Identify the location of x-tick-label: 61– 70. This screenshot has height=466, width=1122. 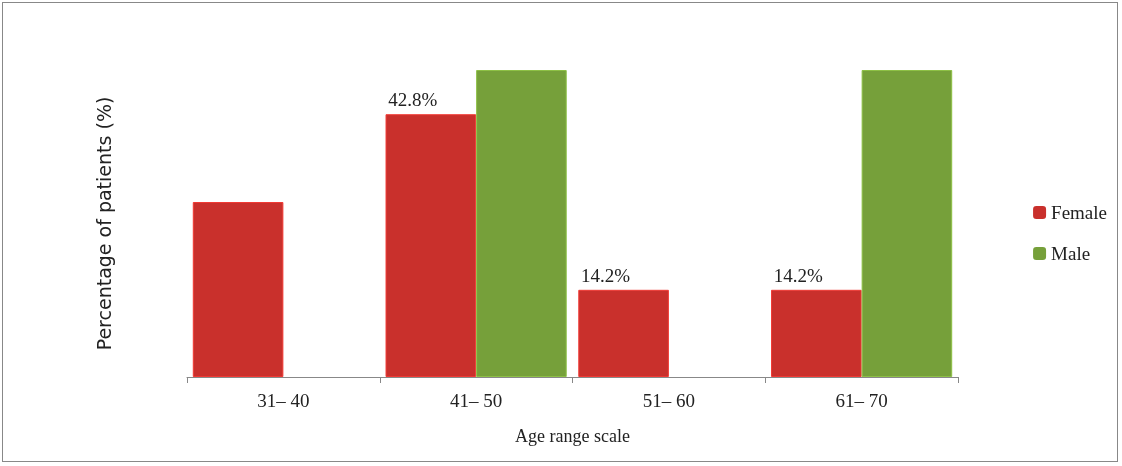
(861, 400).